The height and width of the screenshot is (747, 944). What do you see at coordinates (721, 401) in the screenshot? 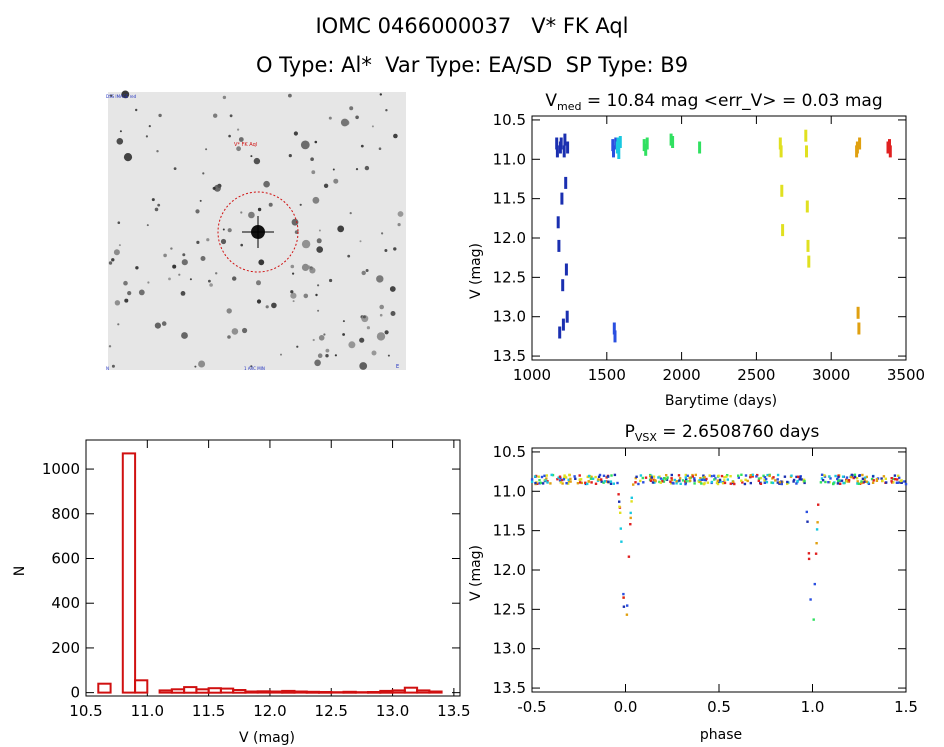
I see `lightcurve-xlabel: Barytime (days)` at bounding box center [721, 401].